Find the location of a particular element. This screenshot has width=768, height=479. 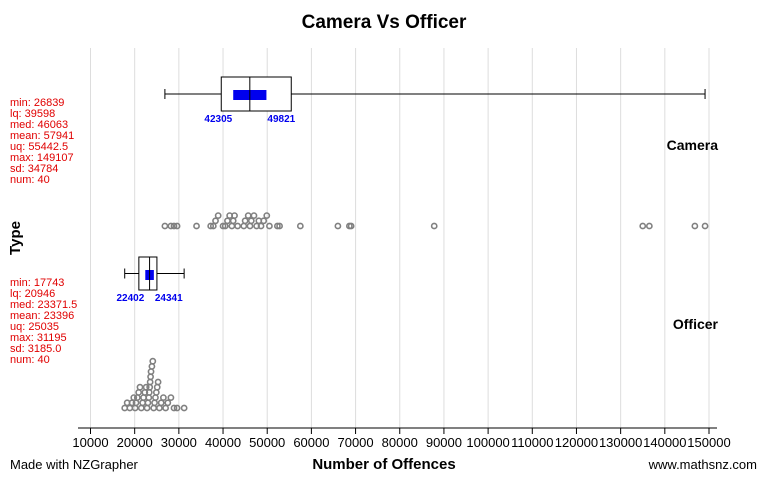

footer-url: www.mathsnz.com is located at coordinates (702, 464).